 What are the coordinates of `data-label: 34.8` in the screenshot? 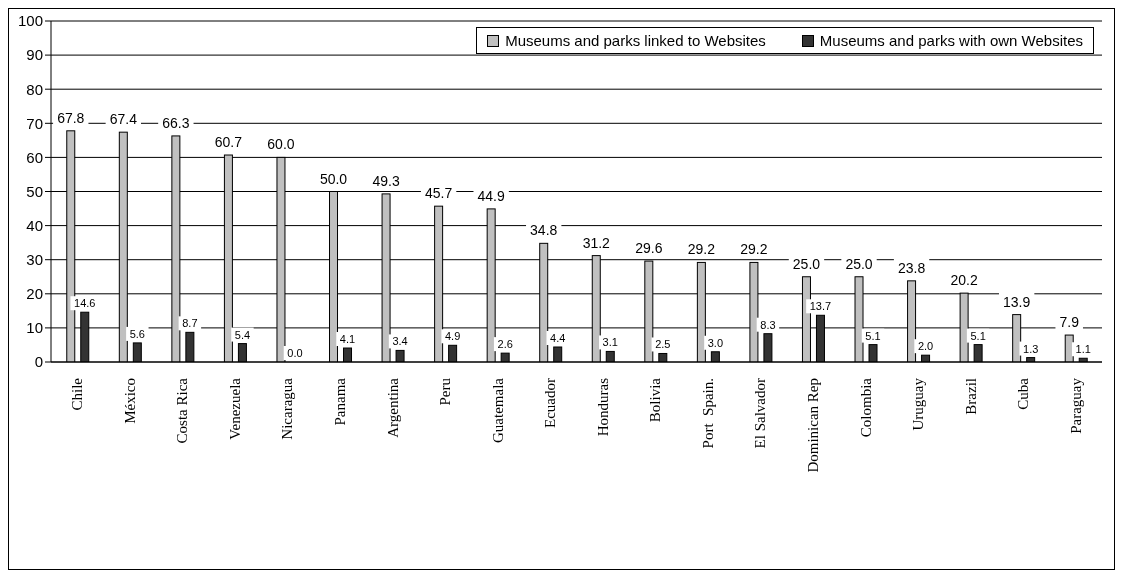 It's located at (544, 230).